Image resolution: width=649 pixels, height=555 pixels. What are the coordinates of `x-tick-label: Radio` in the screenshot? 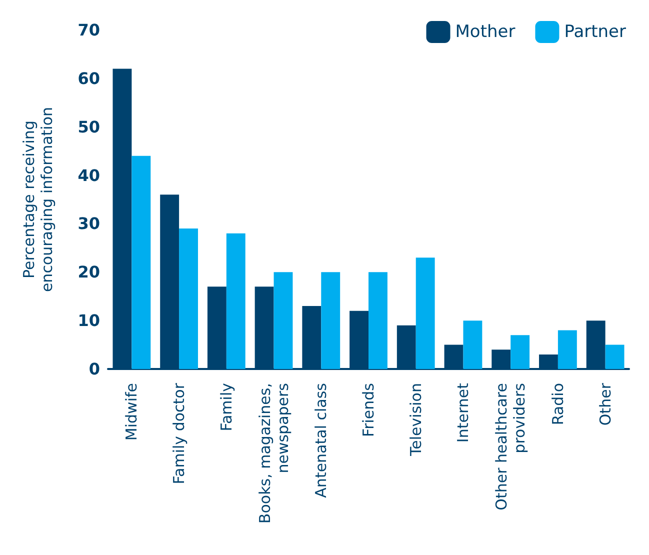 It's located at (557, 404).